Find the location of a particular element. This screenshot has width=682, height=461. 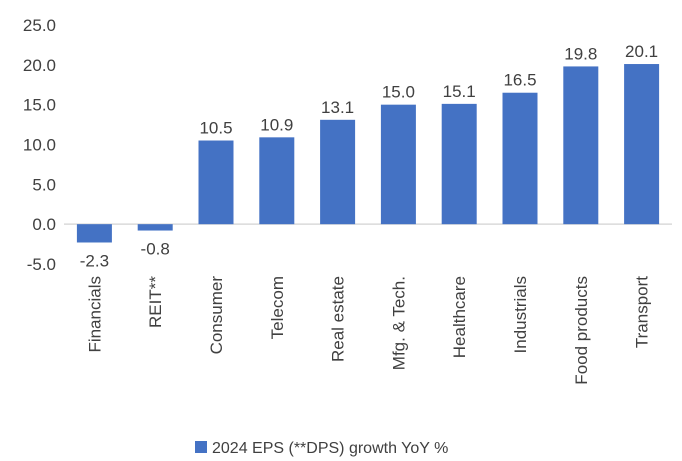

legend-label: 2024 EPS (**DPS) growth YoY % is located at coordinates (330, 448).